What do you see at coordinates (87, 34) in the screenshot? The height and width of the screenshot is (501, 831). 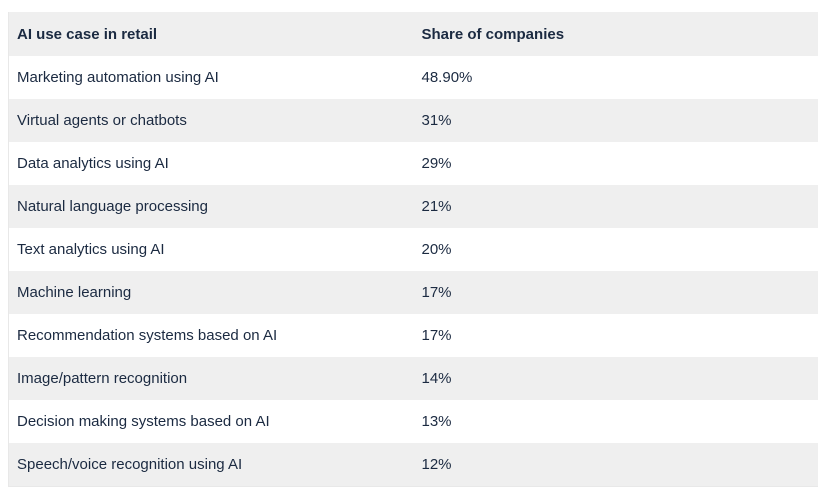 I see `column-header-use-case: AI use case in retail` at bounding box center [87, 34].